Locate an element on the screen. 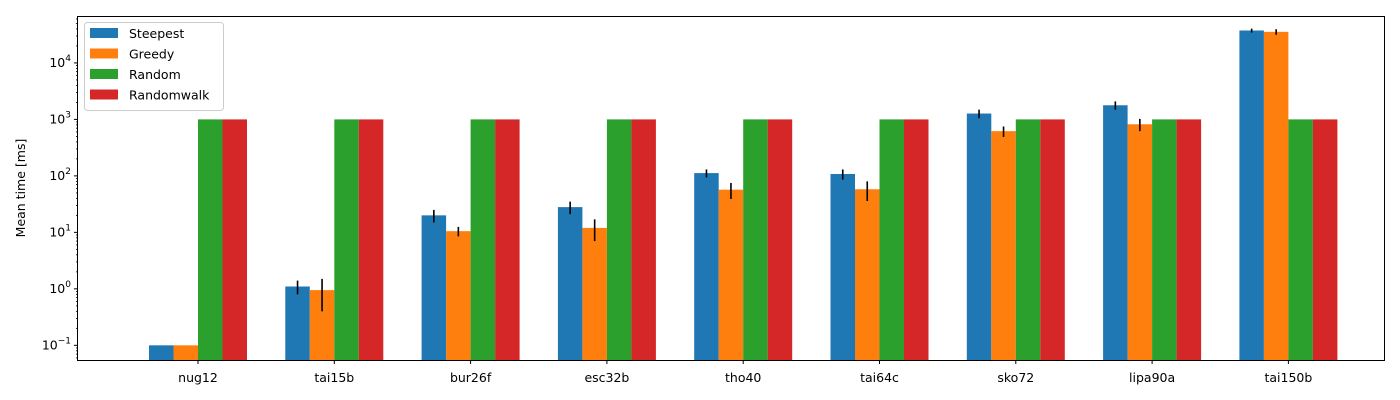 This screenshot has width=1400, height=400. bar-random-tai15b is located at coordinates (346, 240).